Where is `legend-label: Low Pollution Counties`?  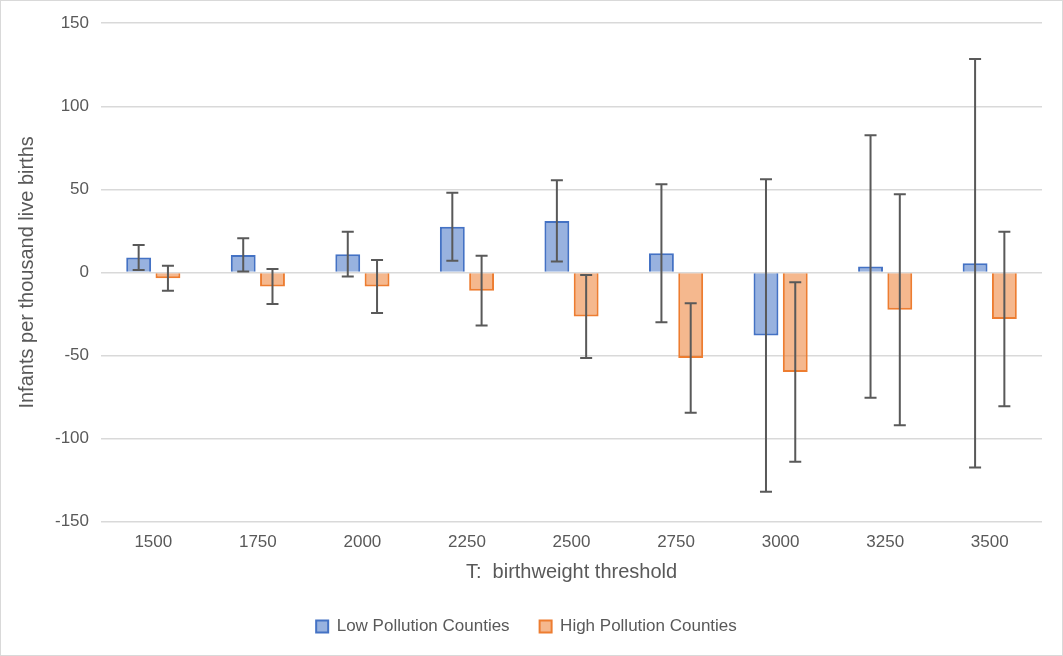 legend-label: Low Pollution Counties is located at coordinates (423, 626).